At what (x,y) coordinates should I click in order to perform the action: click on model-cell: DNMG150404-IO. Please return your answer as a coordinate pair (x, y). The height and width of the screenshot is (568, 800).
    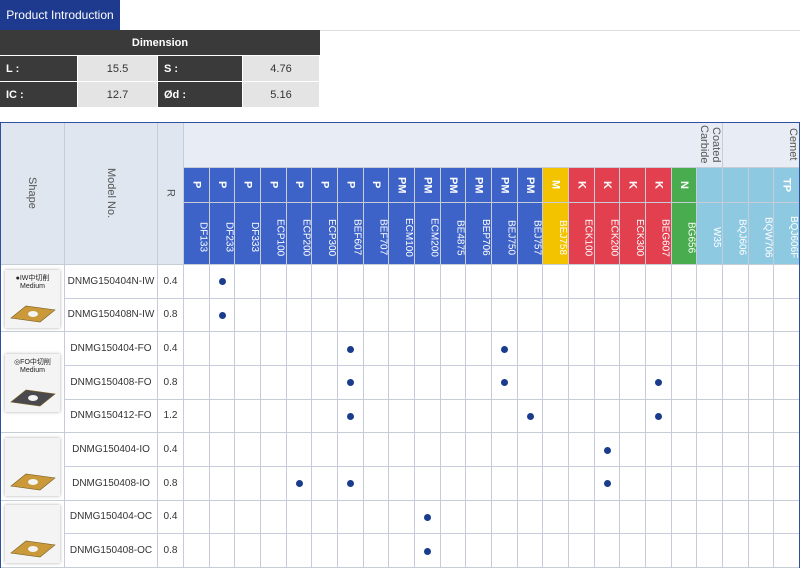
    Looking at the image, I should click on (111, 450).